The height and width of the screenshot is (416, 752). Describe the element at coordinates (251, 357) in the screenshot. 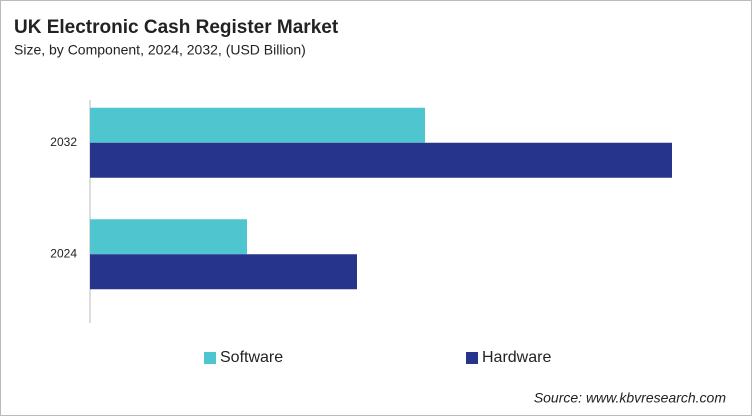

I see `legend-label: Software` at that location.